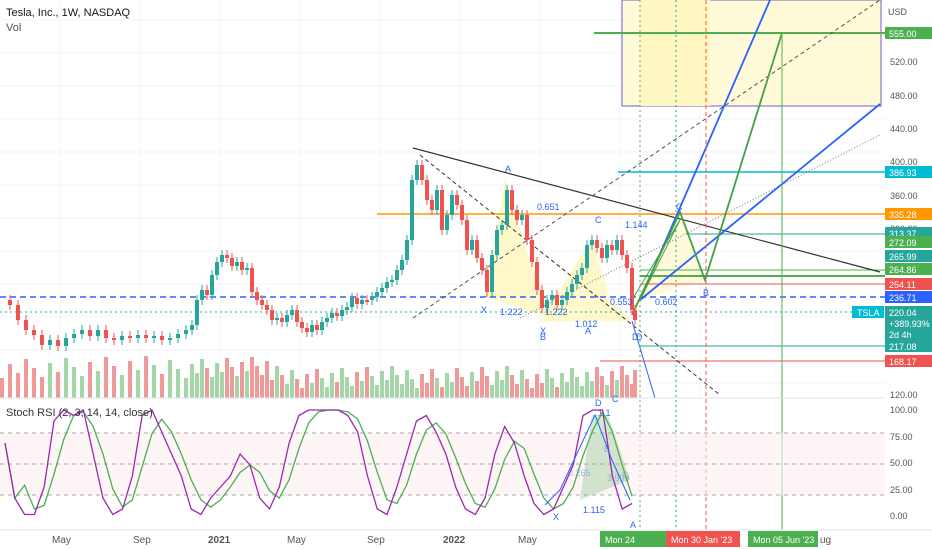 This screenshot has height=550, width=932. I want to click on time-axis-label: May, so click(296, 540).